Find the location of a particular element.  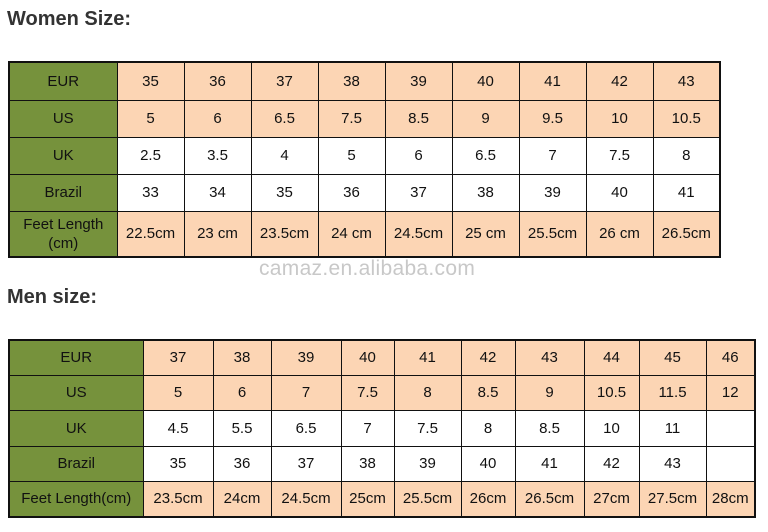

table-row: EUR 37 38 39 40 41 42 43 44 45 46 is located at coordinates (382, 357).